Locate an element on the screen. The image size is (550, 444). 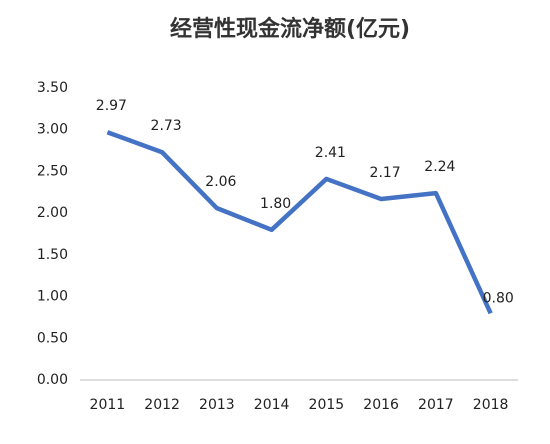
data-label: 2.41 is located at coordinates (330, 153).